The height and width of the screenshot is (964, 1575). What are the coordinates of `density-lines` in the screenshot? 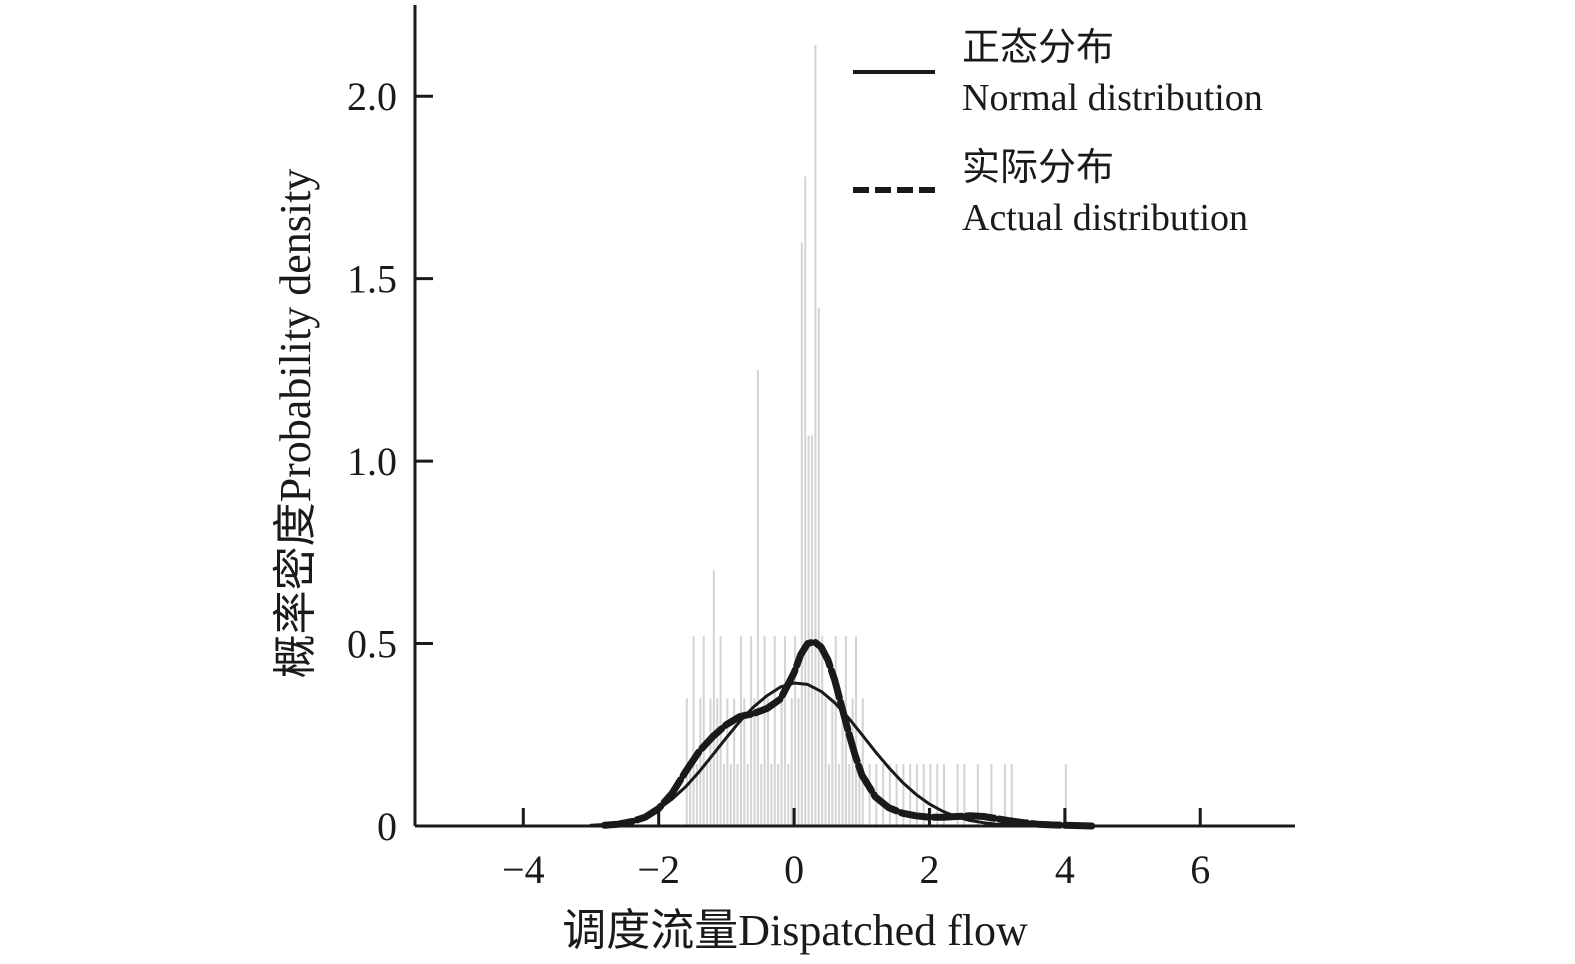 It's located at (842, 734).